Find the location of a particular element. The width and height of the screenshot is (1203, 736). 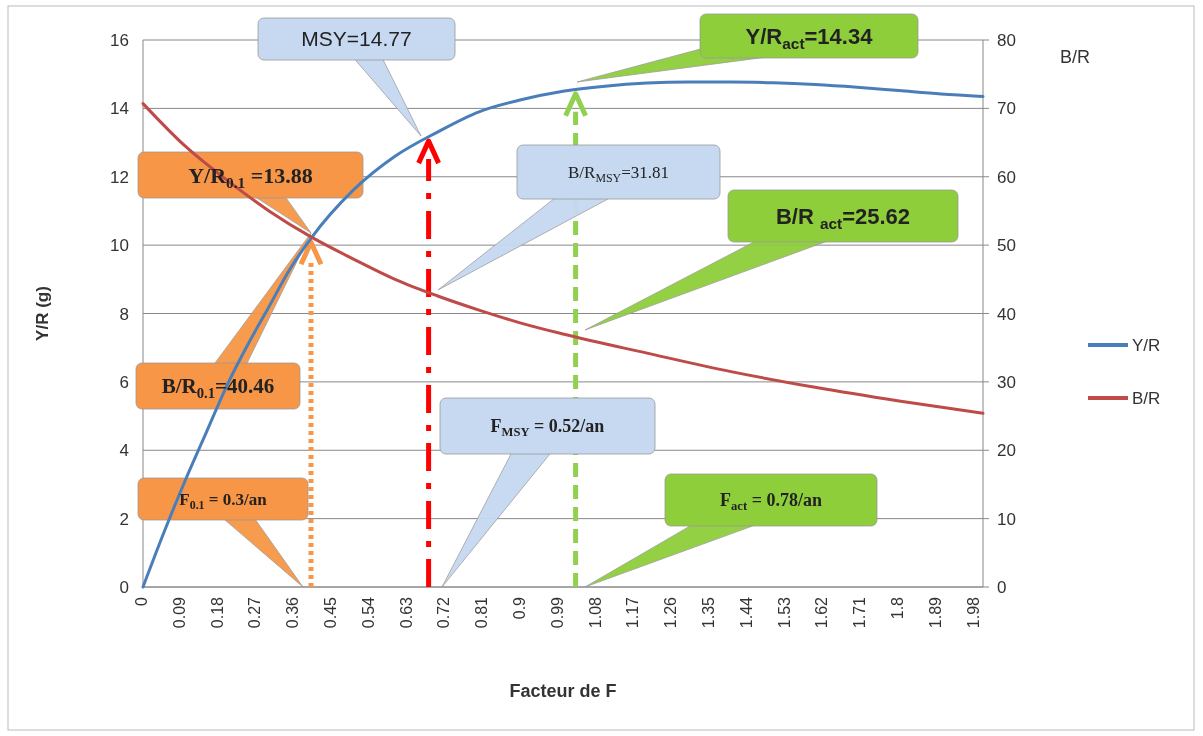

y2-tick-label: 20 is located at coordinates (1006, 451).